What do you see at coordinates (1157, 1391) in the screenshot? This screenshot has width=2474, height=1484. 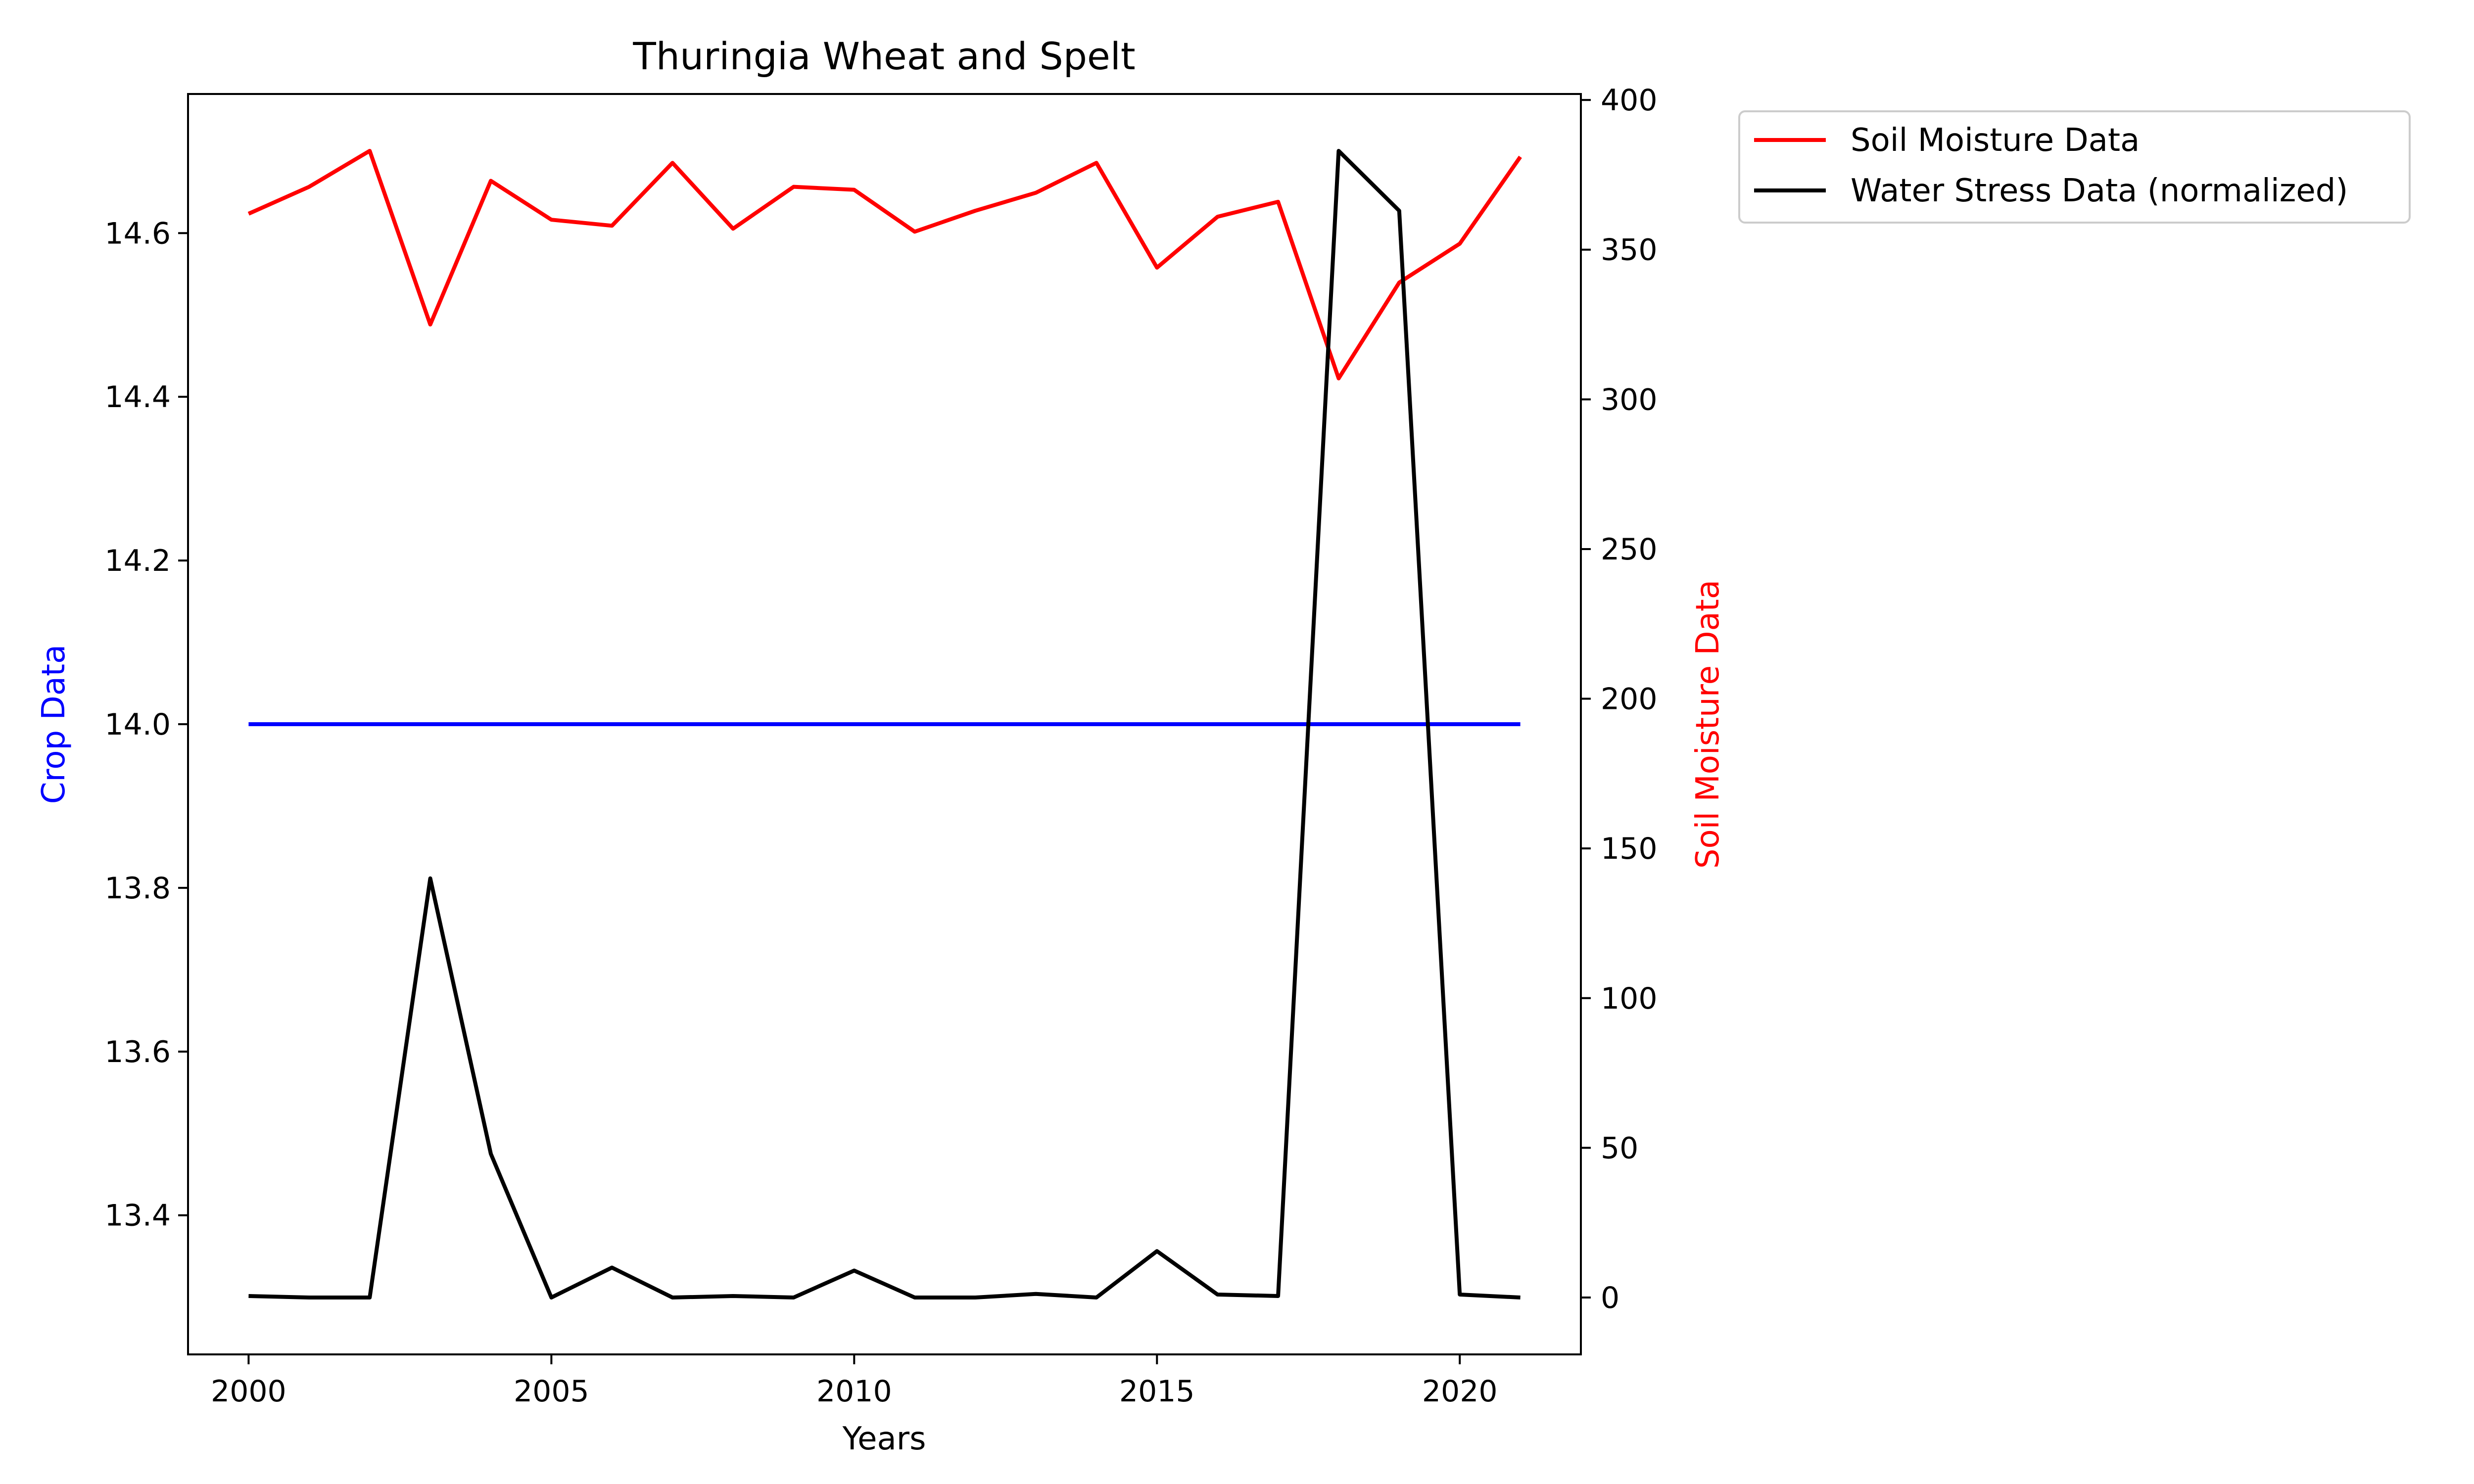 I see `x-tick-label: 2015` at bounding box center [1157, 1391].